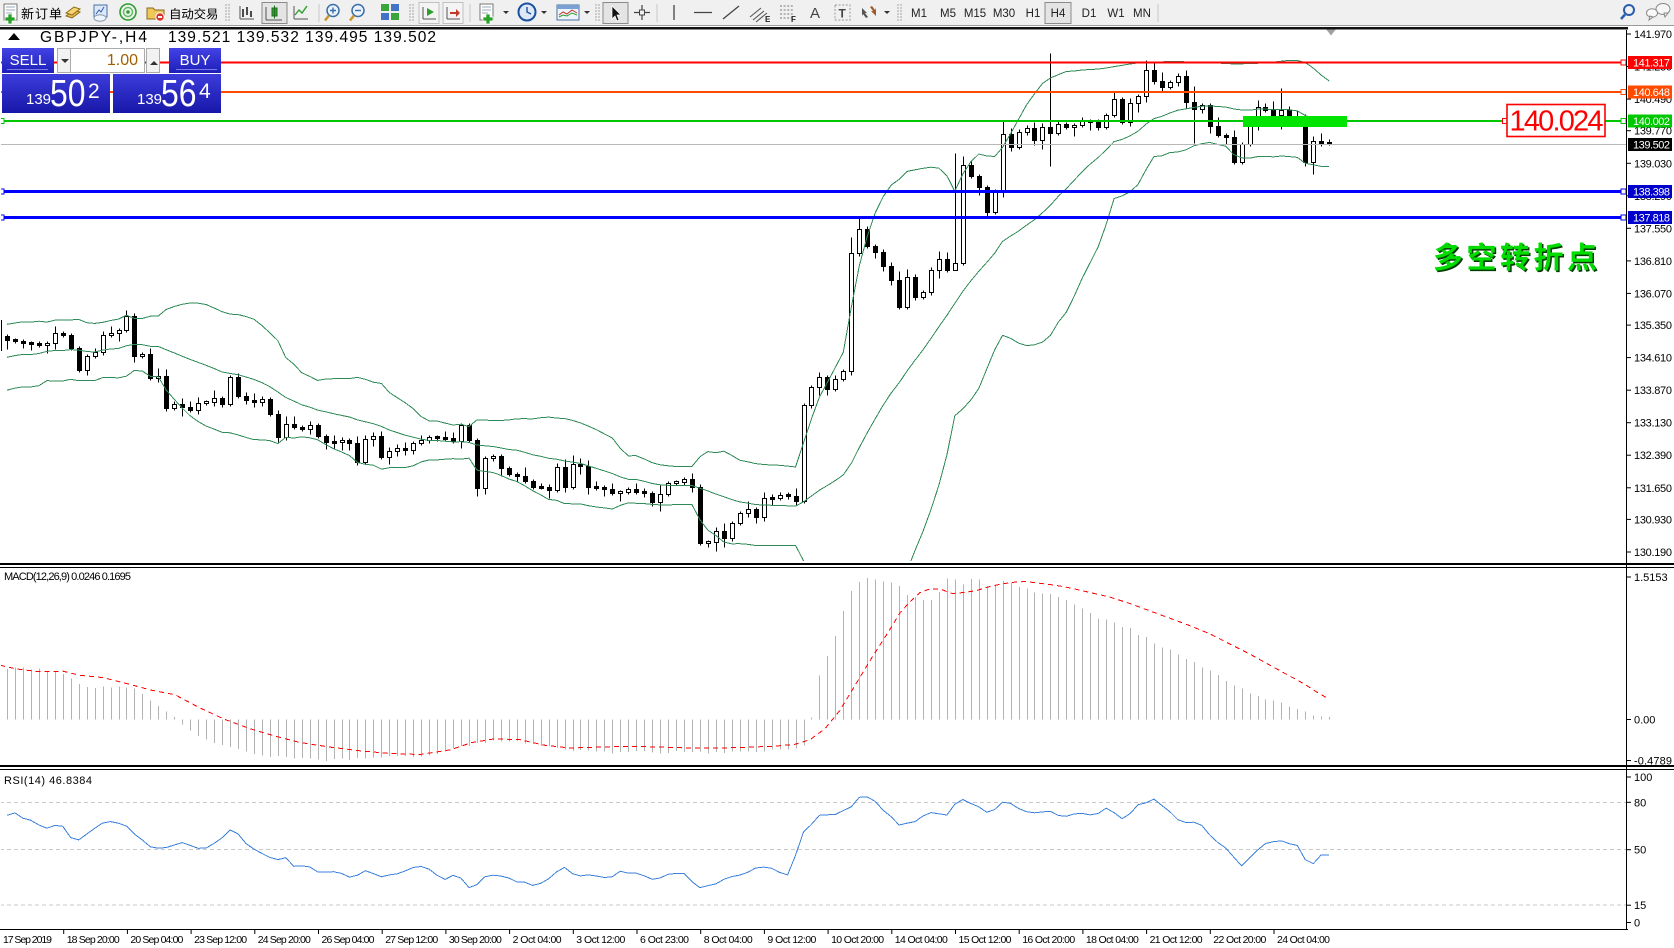 This screenshot has height=948, width=1674. What do you see at coordinates (1651, 93) in the screenshot?
I see `svg-text: 140.648` at bounding box center [1651, 93].